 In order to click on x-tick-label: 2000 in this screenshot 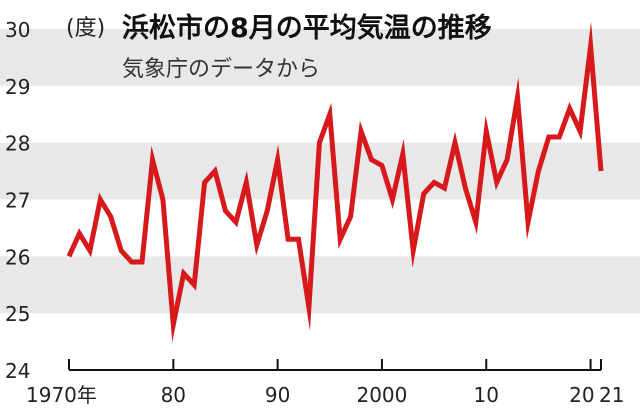, I will do `click(381, 395)`.